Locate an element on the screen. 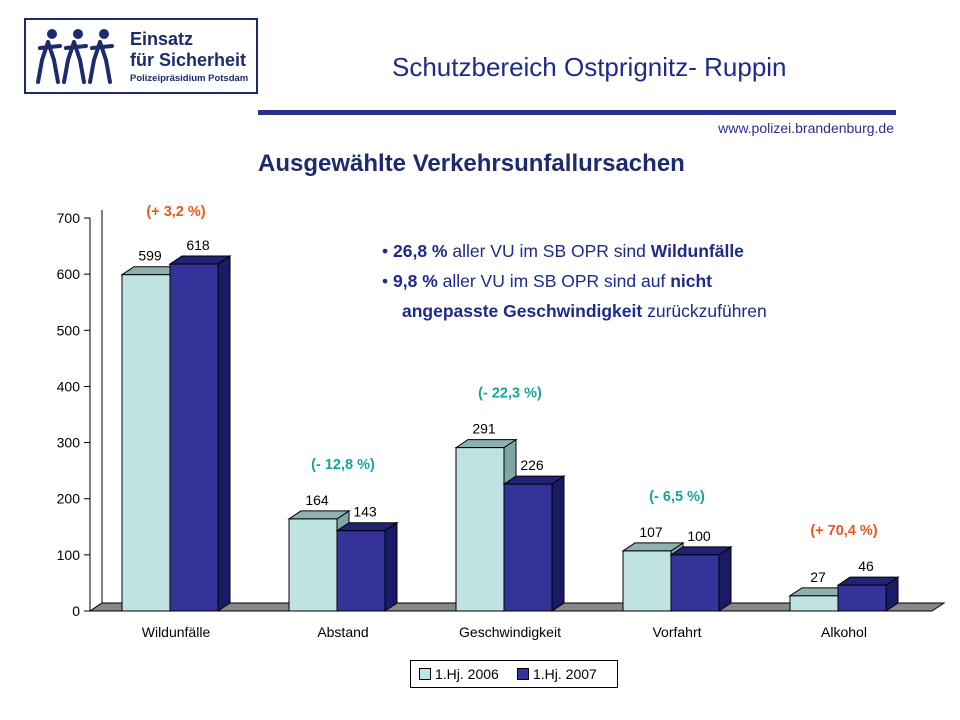 This screenshot has height=720, width=960. data-label: 100 is located at coordinates (699, 536).